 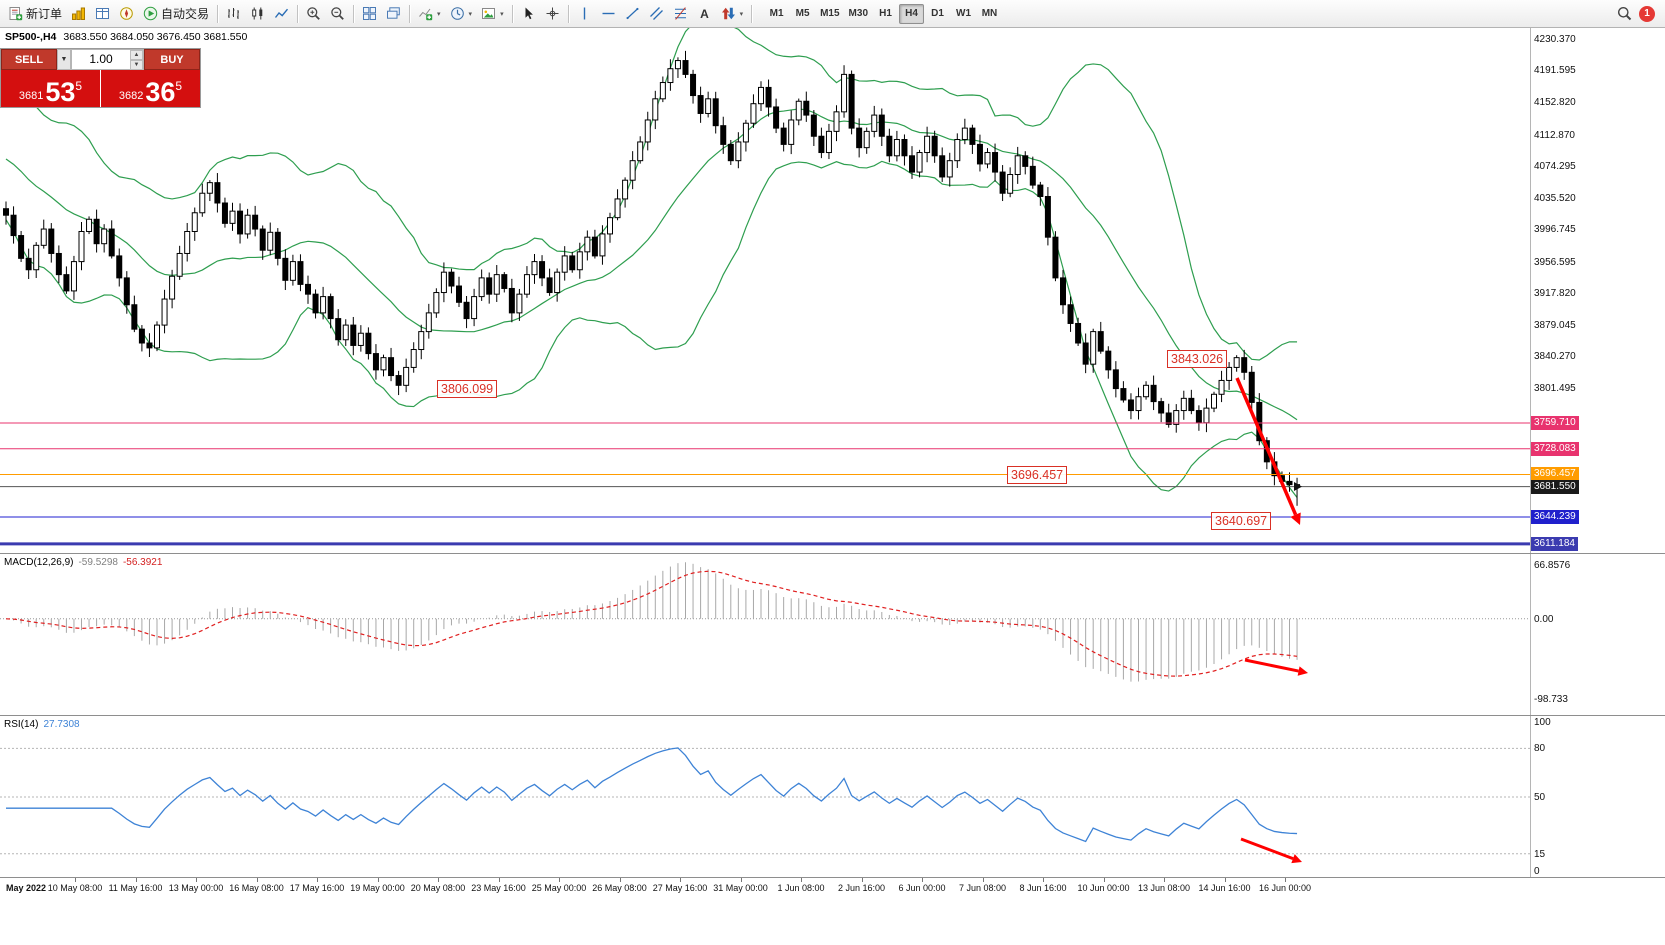 What do you see at coordinates (136, 65) in the screenshot?
I see `volume-down-button: ▼` at bounding box center [136, 65].